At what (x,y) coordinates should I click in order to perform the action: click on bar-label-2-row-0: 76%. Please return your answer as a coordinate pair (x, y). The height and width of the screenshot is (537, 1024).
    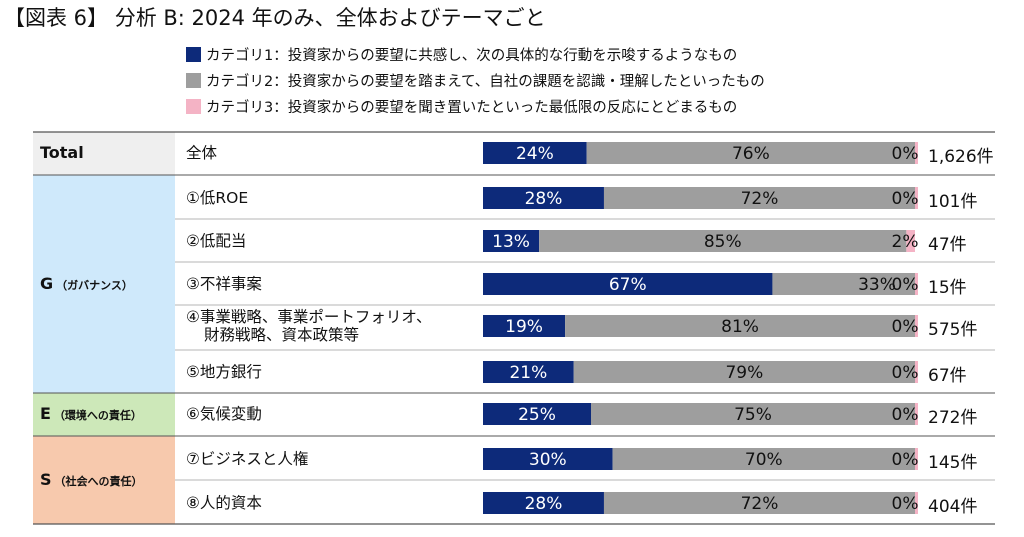
    Looking at the image, I should click on (751, 154).